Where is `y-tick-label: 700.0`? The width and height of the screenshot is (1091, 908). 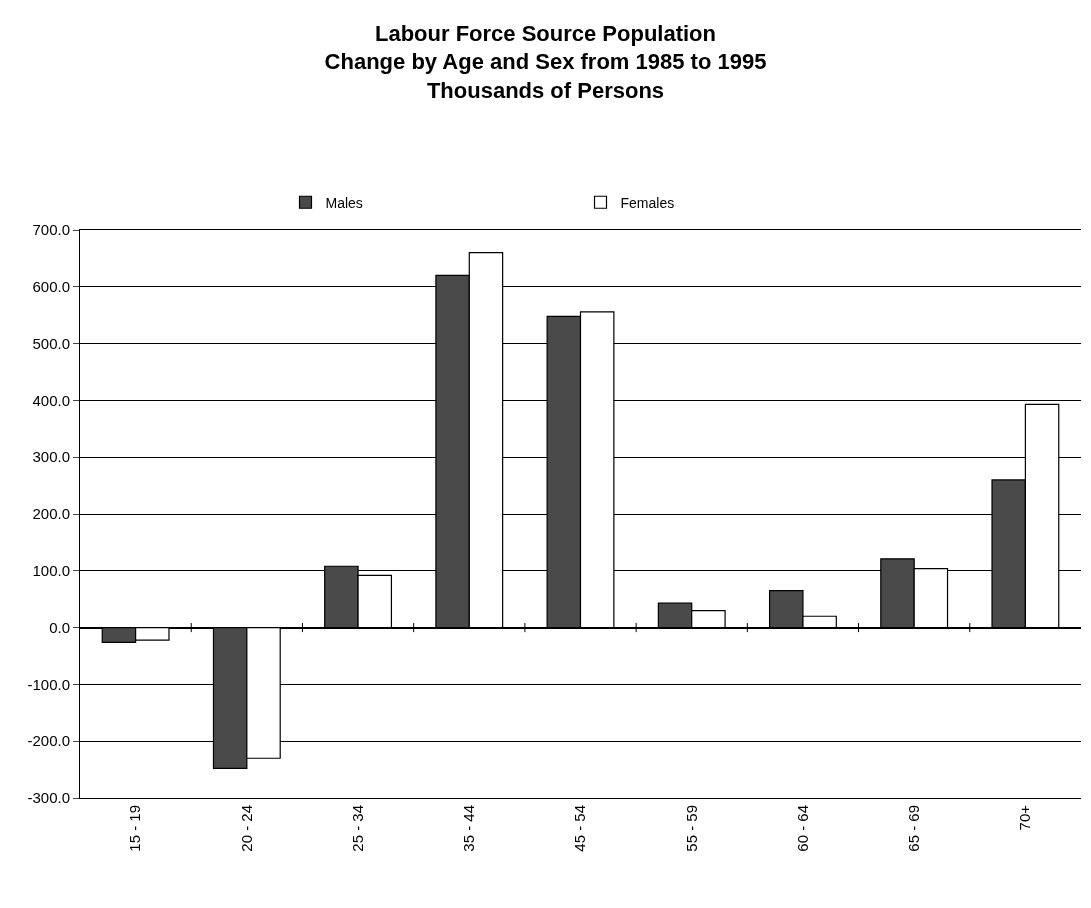
y-tick-label: 700.0 is located at coordinates (51, 230).